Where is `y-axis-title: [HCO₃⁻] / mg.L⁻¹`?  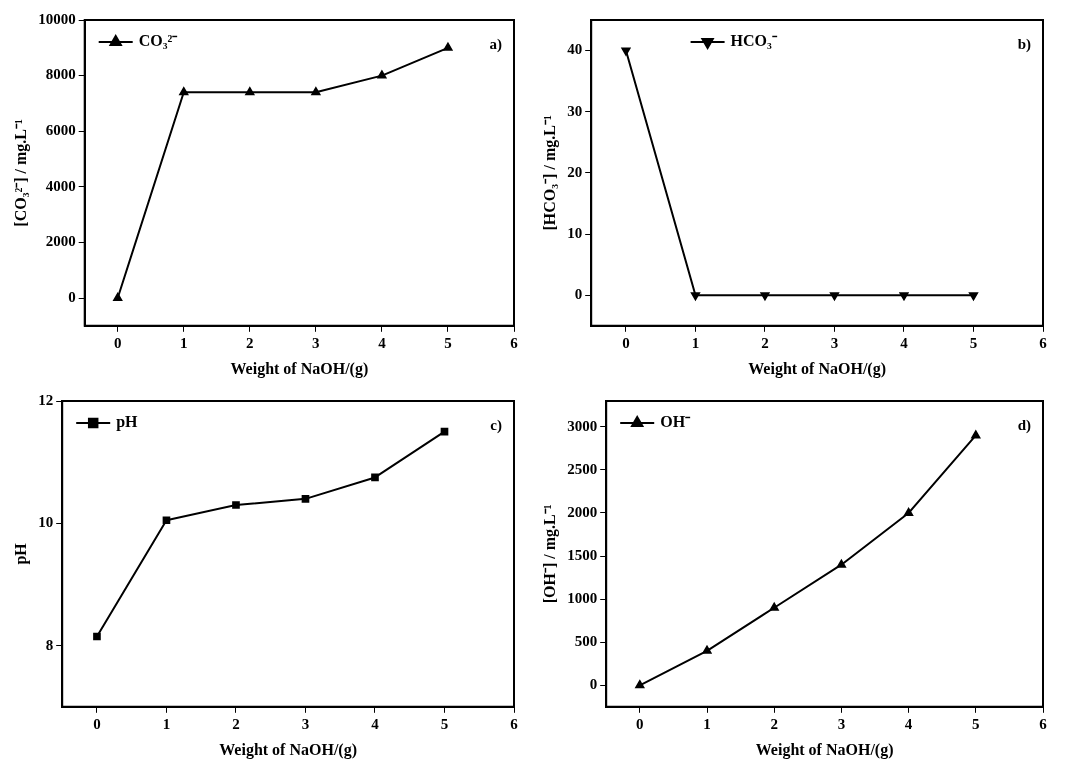
y-axis-title: [HCO₃⁻] / mg.L⁻¹ is located at coordinates (549, 173).